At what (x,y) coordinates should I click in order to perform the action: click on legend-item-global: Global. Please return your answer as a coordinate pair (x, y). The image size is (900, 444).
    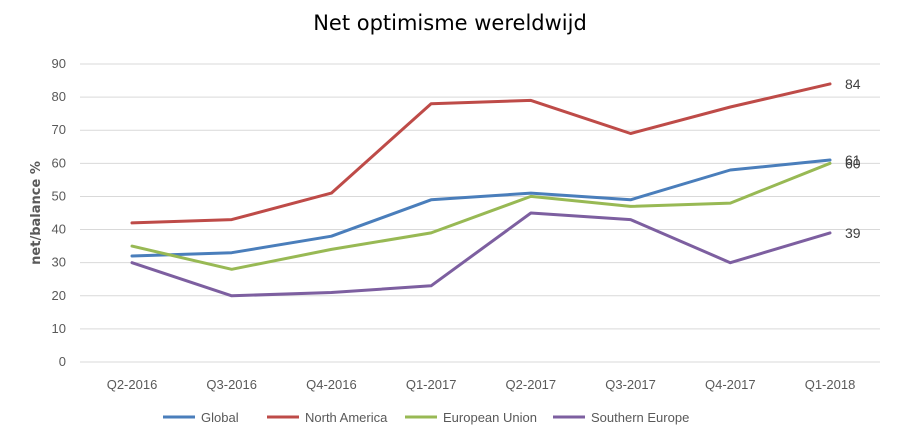
    Looking at the image, I should click on (201, 417).